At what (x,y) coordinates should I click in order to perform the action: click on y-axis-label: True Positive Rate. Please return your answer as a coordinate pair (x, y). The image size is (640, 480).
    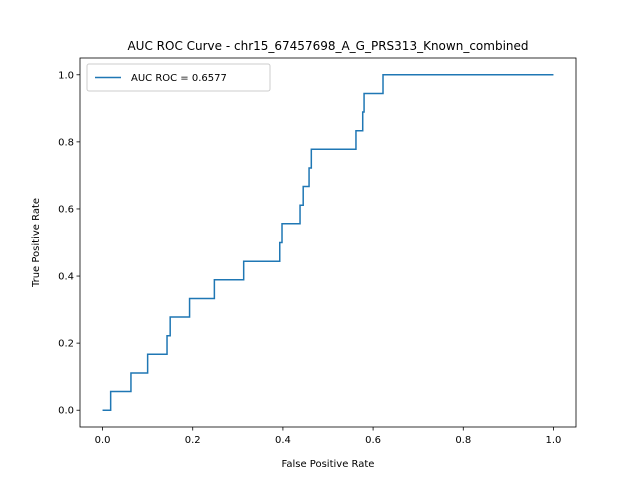
    Looking at the image, I should click on (36, 243).